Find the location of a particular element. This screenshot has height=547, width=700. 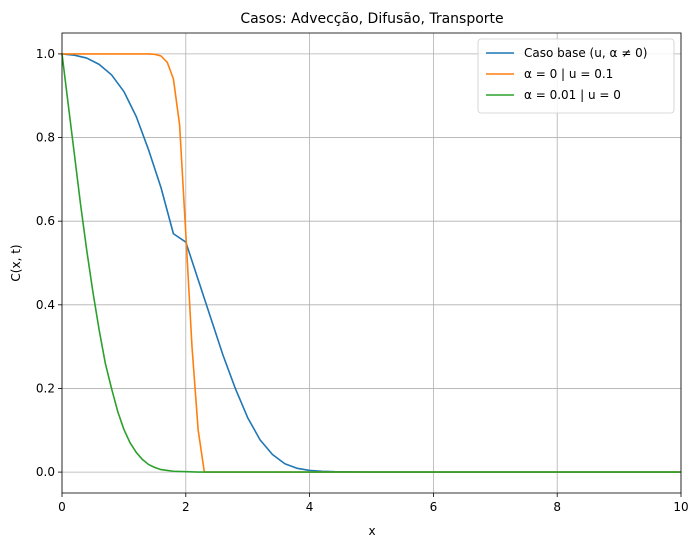

y-tick-label: 0.2 is located at coordinates (45, 388).